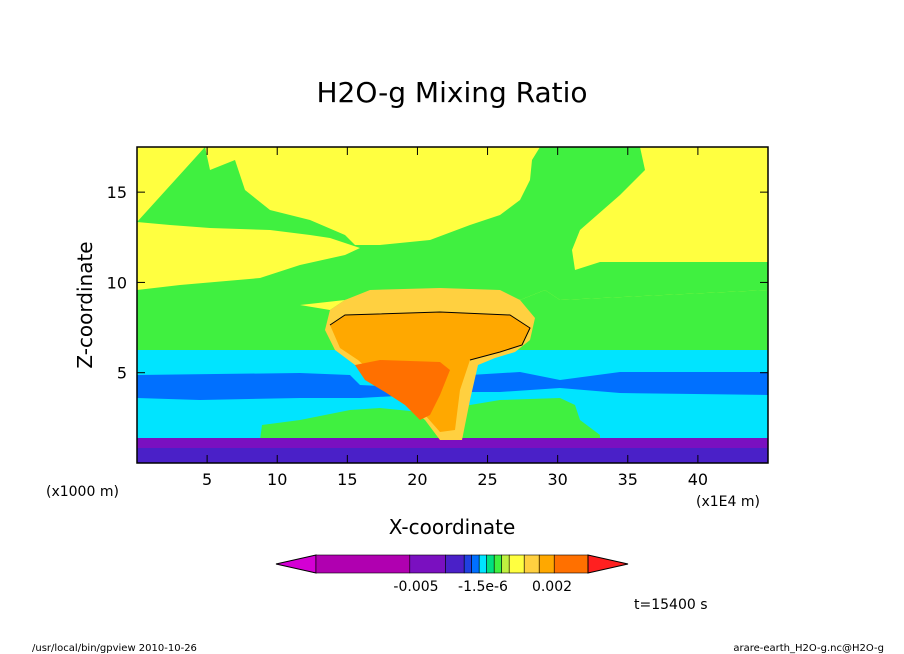  I want to click on colorbar-tick-label: -1.5e-6, so click(483, 587).